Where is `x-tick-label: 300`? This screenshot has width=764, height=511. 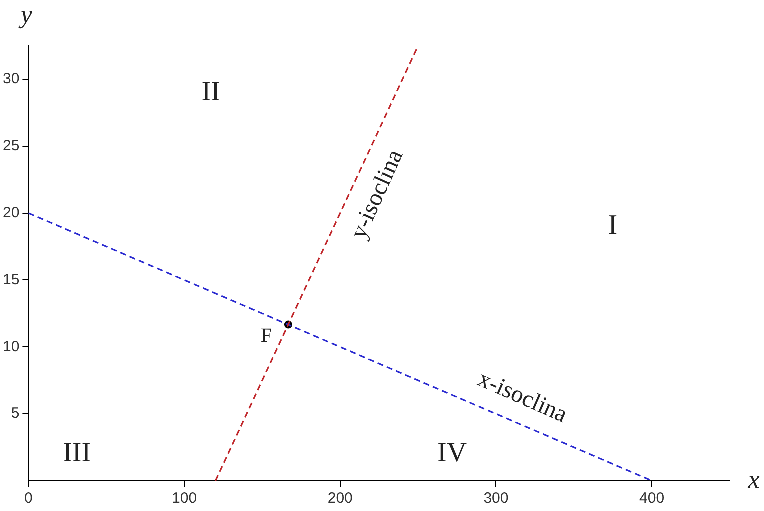 x-tick-label: 300 is located at coordinates (496, 499).